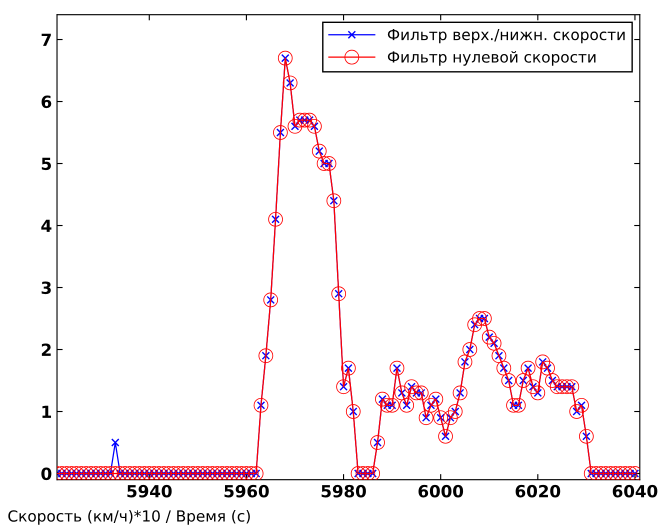  Describe the element at coordinates (129, 517) in the screenshot. I see `x-axis-title: Скорость (км/ч)*10 / Время (с)` at that location.